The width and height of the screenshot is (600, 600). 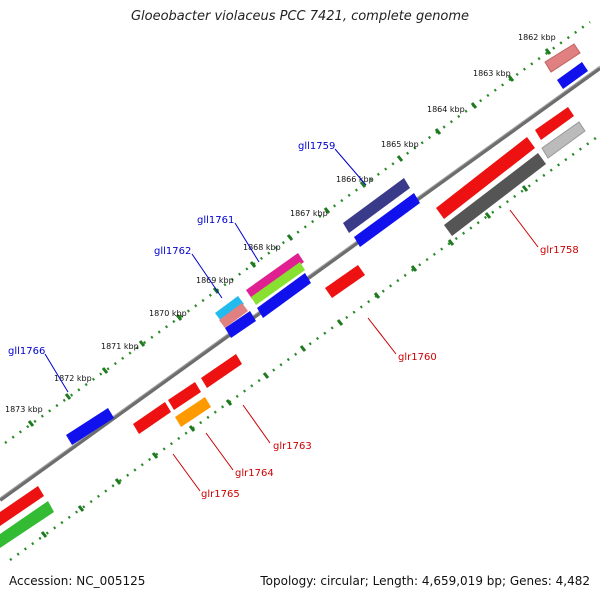 I want to click on tick-label-1864: 1864 kbp, so click(x=446, y=109).